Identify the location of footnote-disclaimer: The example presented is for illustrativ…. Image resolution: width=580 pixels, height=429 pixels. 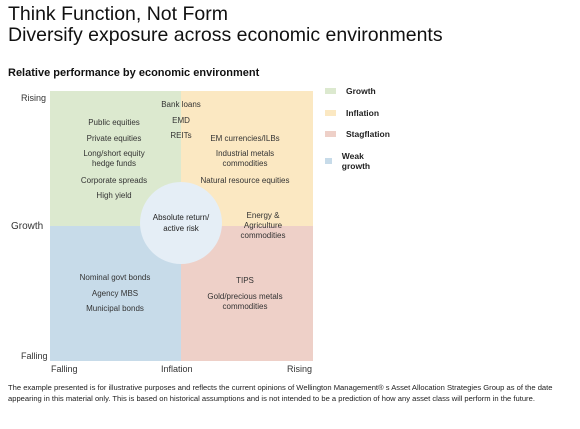
(280, 393).